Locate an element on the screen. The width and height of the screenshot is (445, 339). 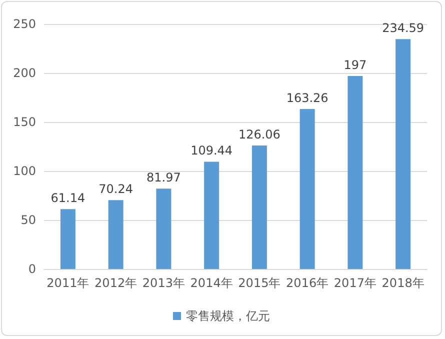
legend-label: 零售规模，亿元 is located at coordinates (228, 316).